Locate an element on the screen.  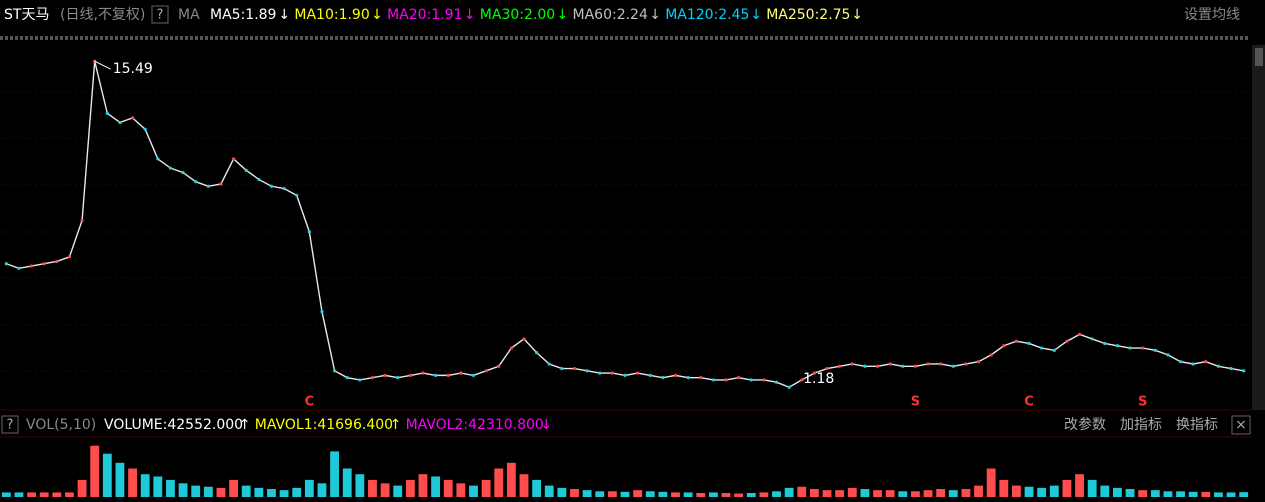
settings: 设置均线 is located at coordinates (1212, 15).